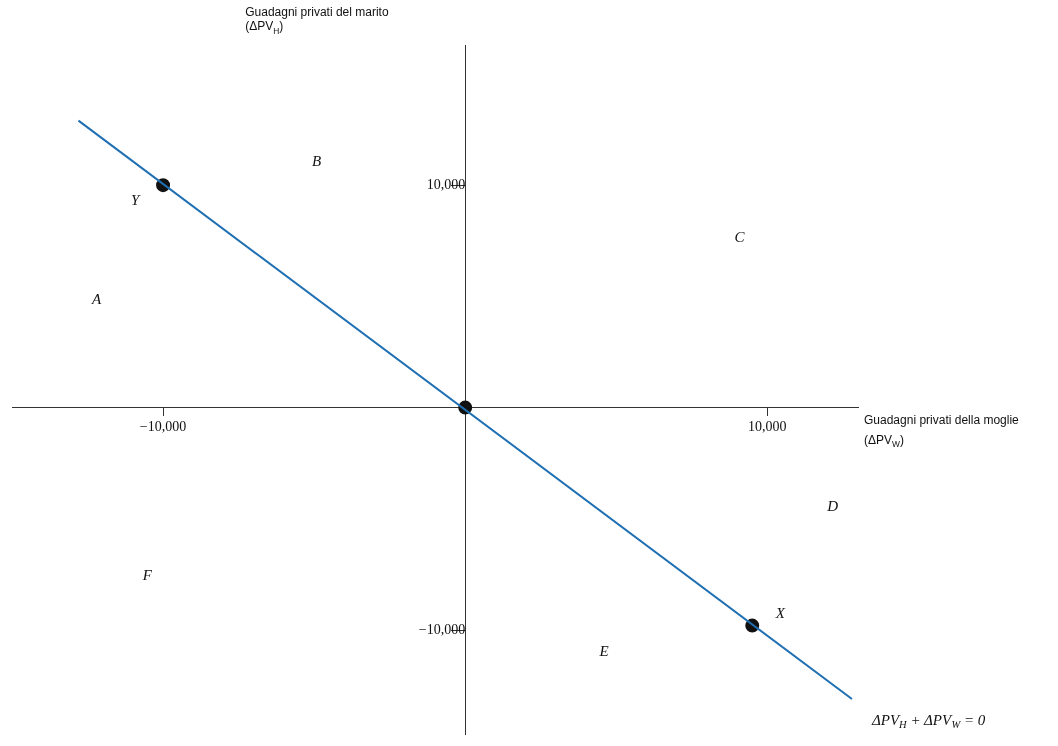 This screenshot has height=746, width=1058. Describe the element at coordinates (147, 574) in the screenshot. I see `annotation: F` at that location.